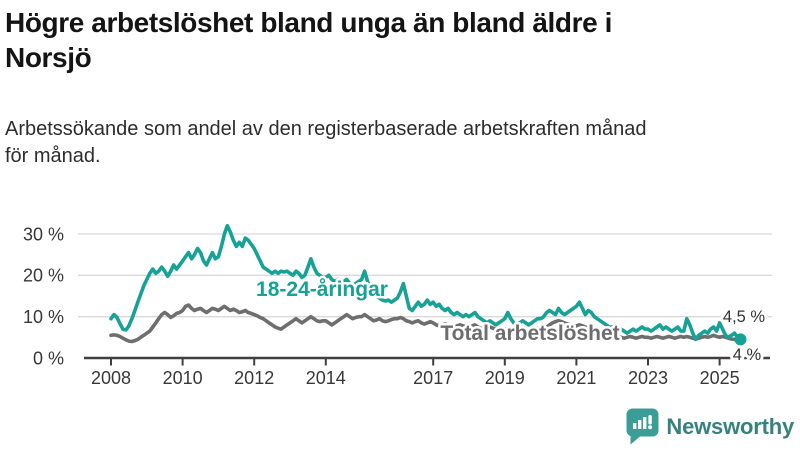 The width and height of the screenshot is (800, 450). I want to click on x-axis-tick-label: 2017, so click(433, 378).